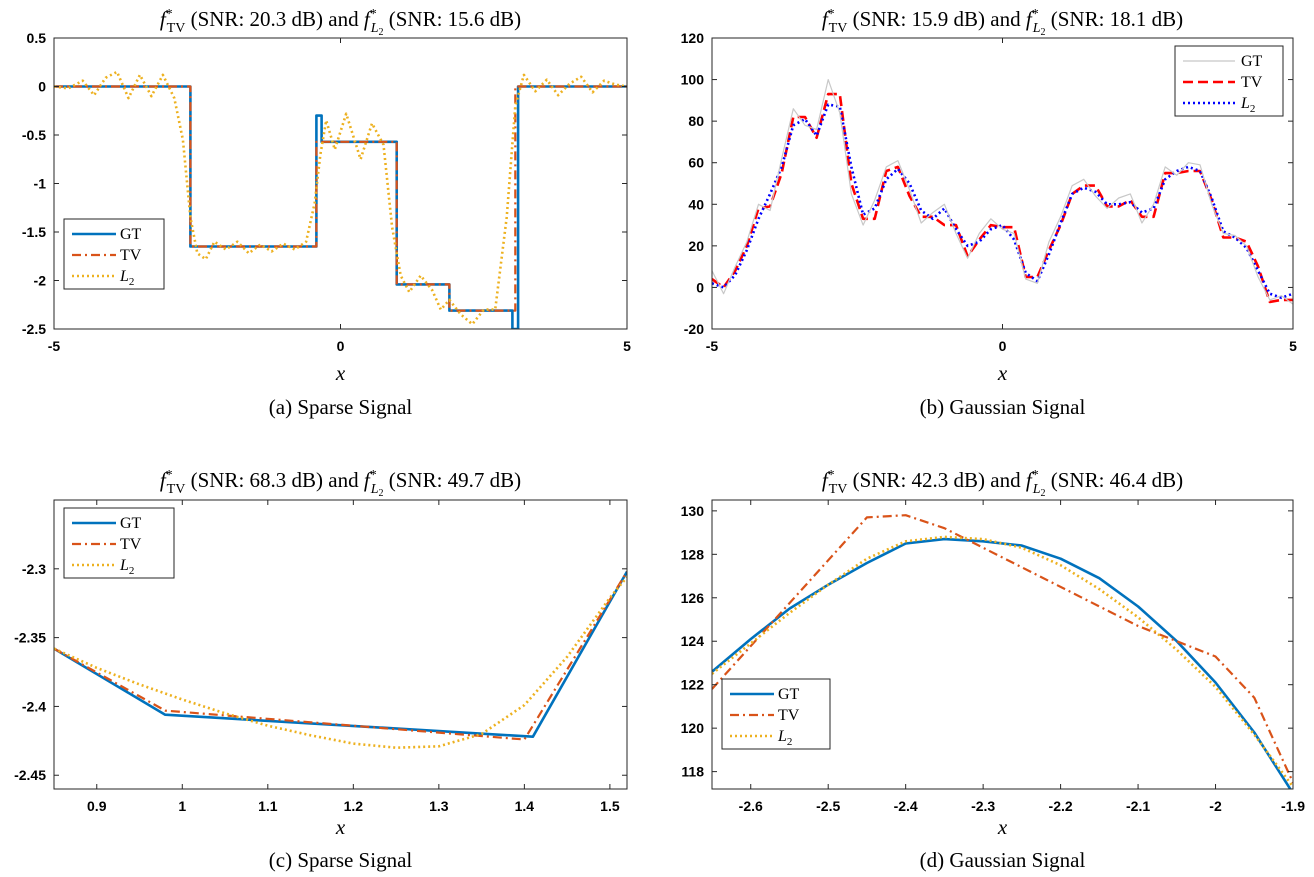 Image resolution: width=1314 pixels, height=877 pixels. I want to click on y-tick-label: -2.5, so click(34, 329).